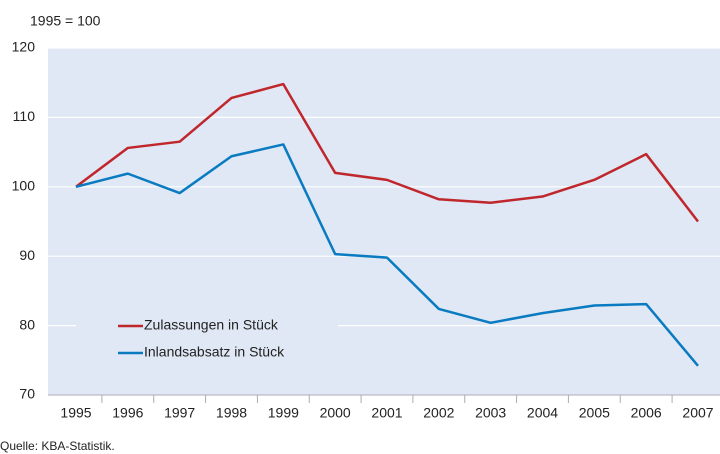 Image resolution: width=720 pixels, height=454 pixels. I want to click on x-tick-label: 2007, so click(697, 413).